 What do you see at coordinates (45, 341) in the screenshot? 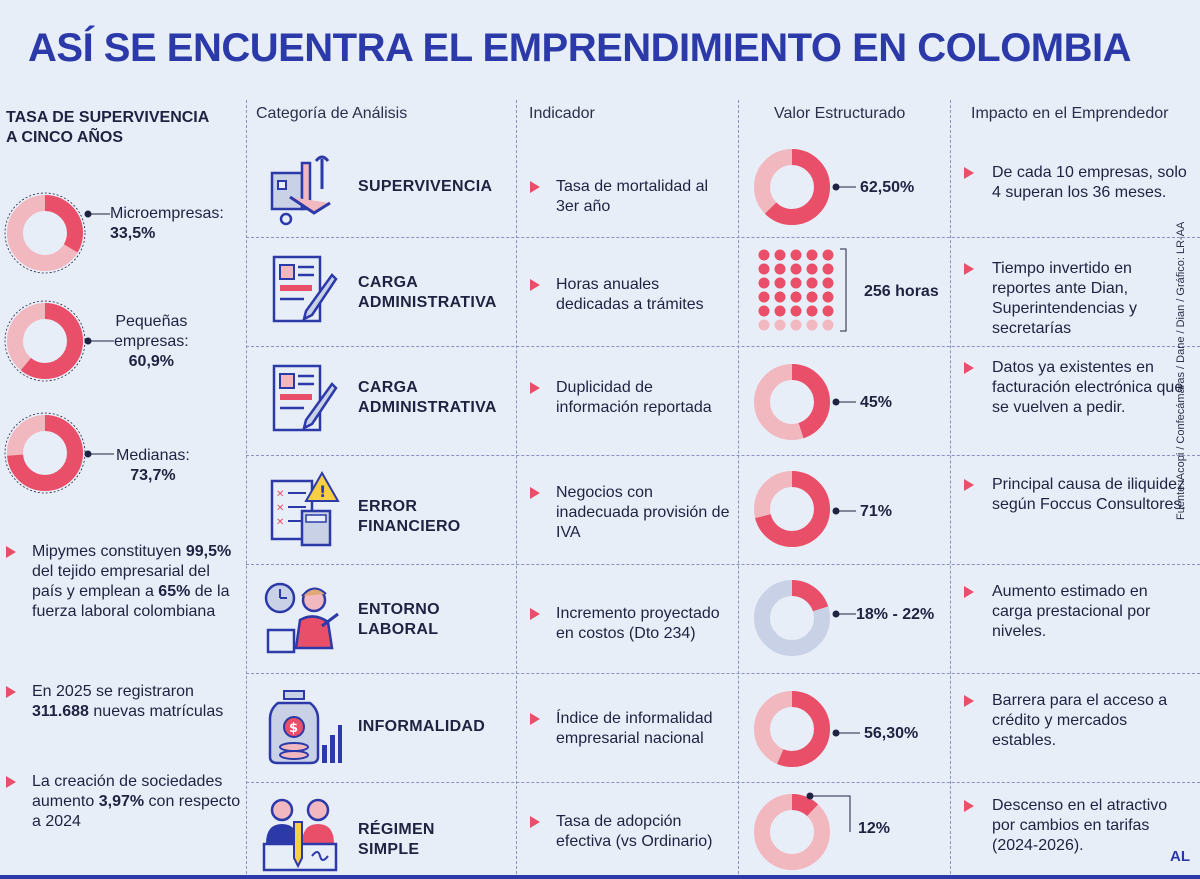
I see `donut-pequenas` at bounding box center [45, 341].